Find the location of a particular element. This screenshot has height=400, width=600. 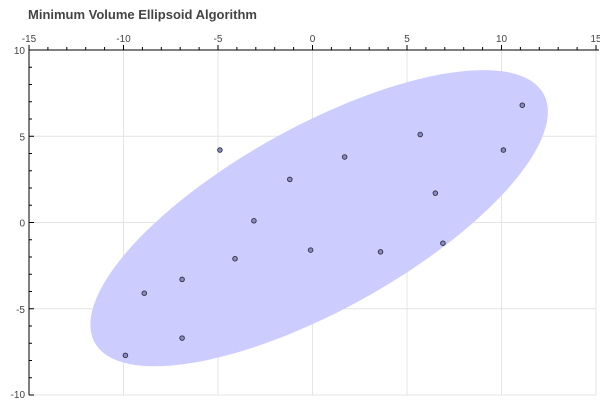

x-tick-label: -15 is located at coordinates (29, 39).